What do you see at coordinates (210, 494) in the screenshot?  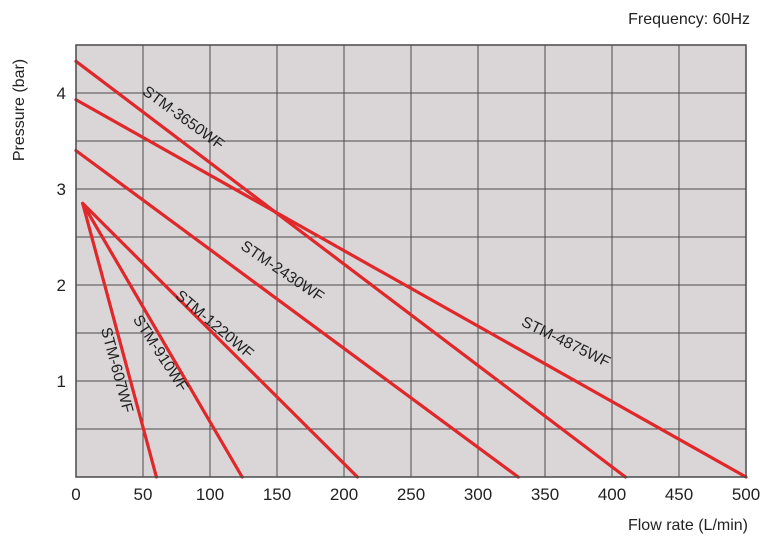 I see `x-tick-label: 100` at bounding box center [210, 494].